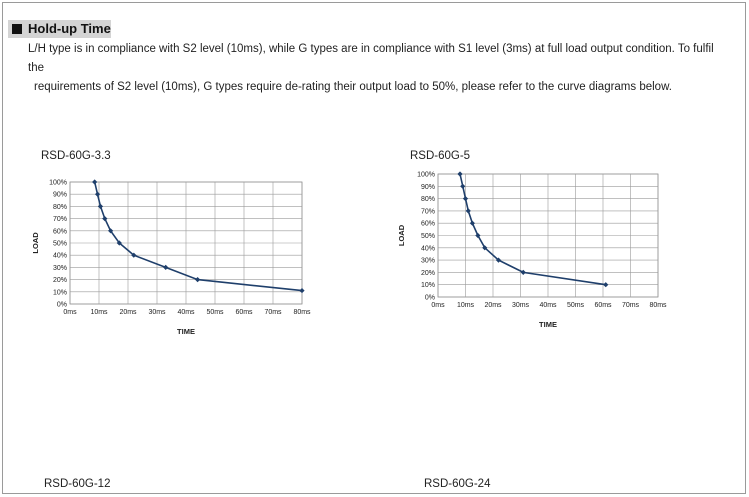 The height and width of the screenshot is (497, 749). What do you see at coordinates (76, 156) in the screenshot?
I see `chart-1-title: RSD-60G-3.3` at bounding box center [76, 156].